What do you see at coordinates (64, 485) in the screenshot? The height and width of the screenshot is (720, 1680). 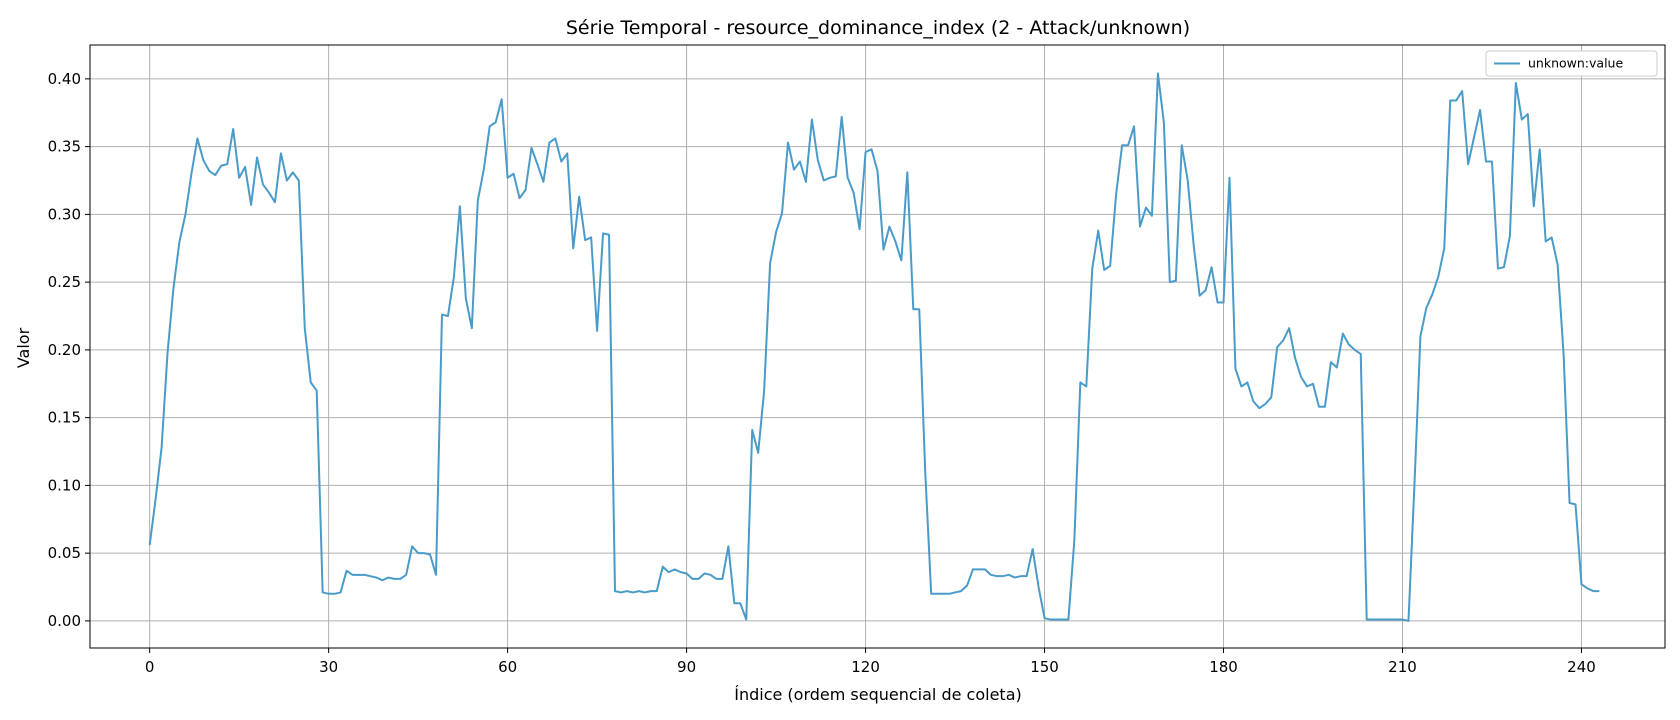 I see `y-tick-label: 0.10` at bounding box center [64, 485].